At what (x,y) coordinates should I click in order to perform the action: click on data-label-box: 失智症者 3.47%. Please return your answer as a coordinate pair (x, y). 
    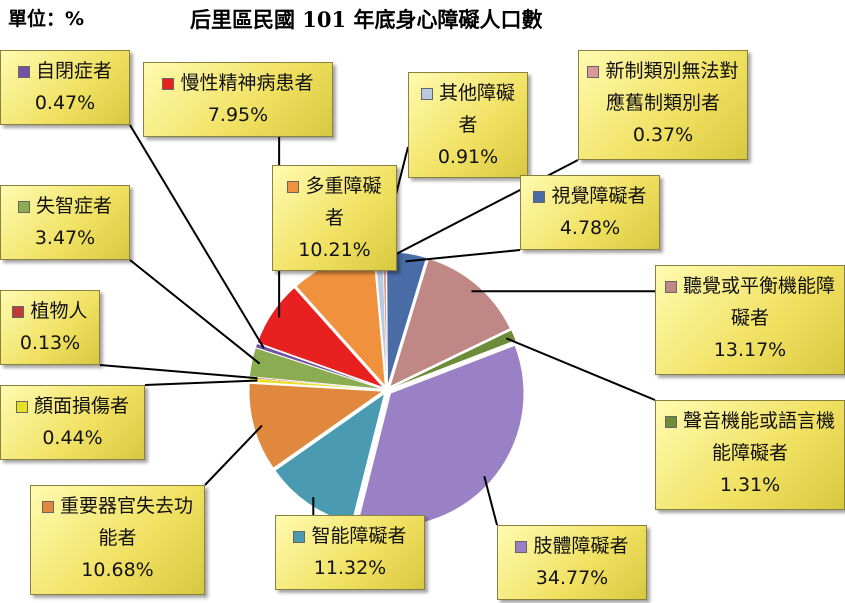
    Looking at the image, I should click on (65, 222).